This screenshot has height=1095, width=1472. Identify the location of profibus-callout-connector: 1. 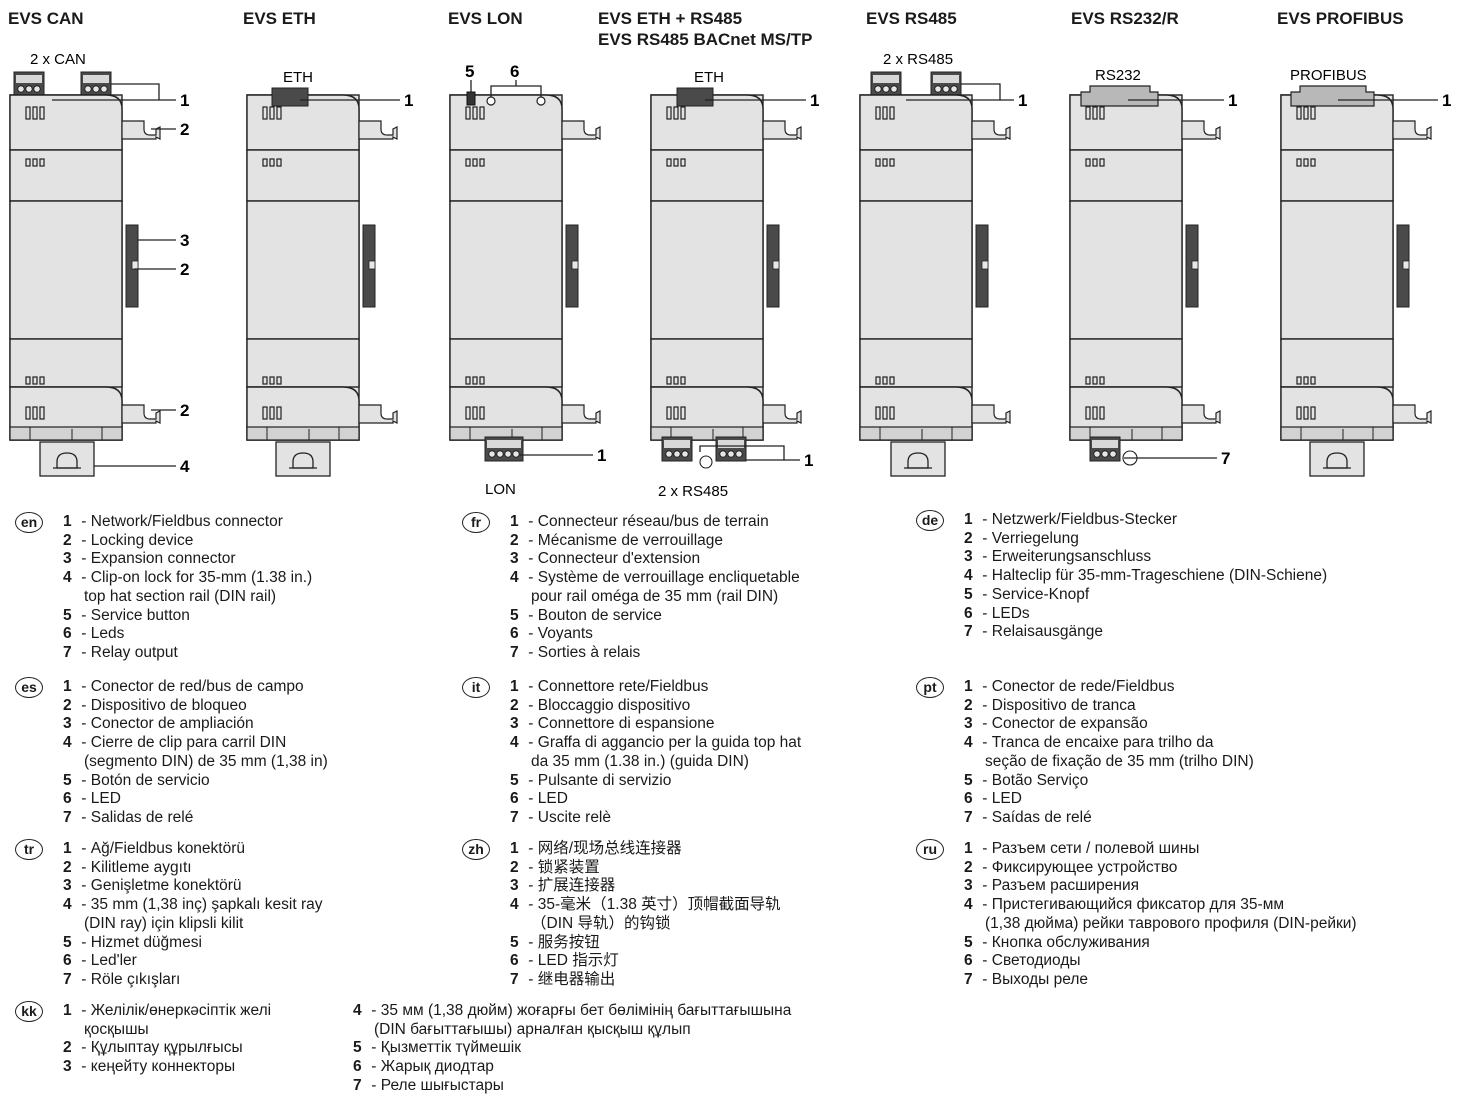
(1446, 100).